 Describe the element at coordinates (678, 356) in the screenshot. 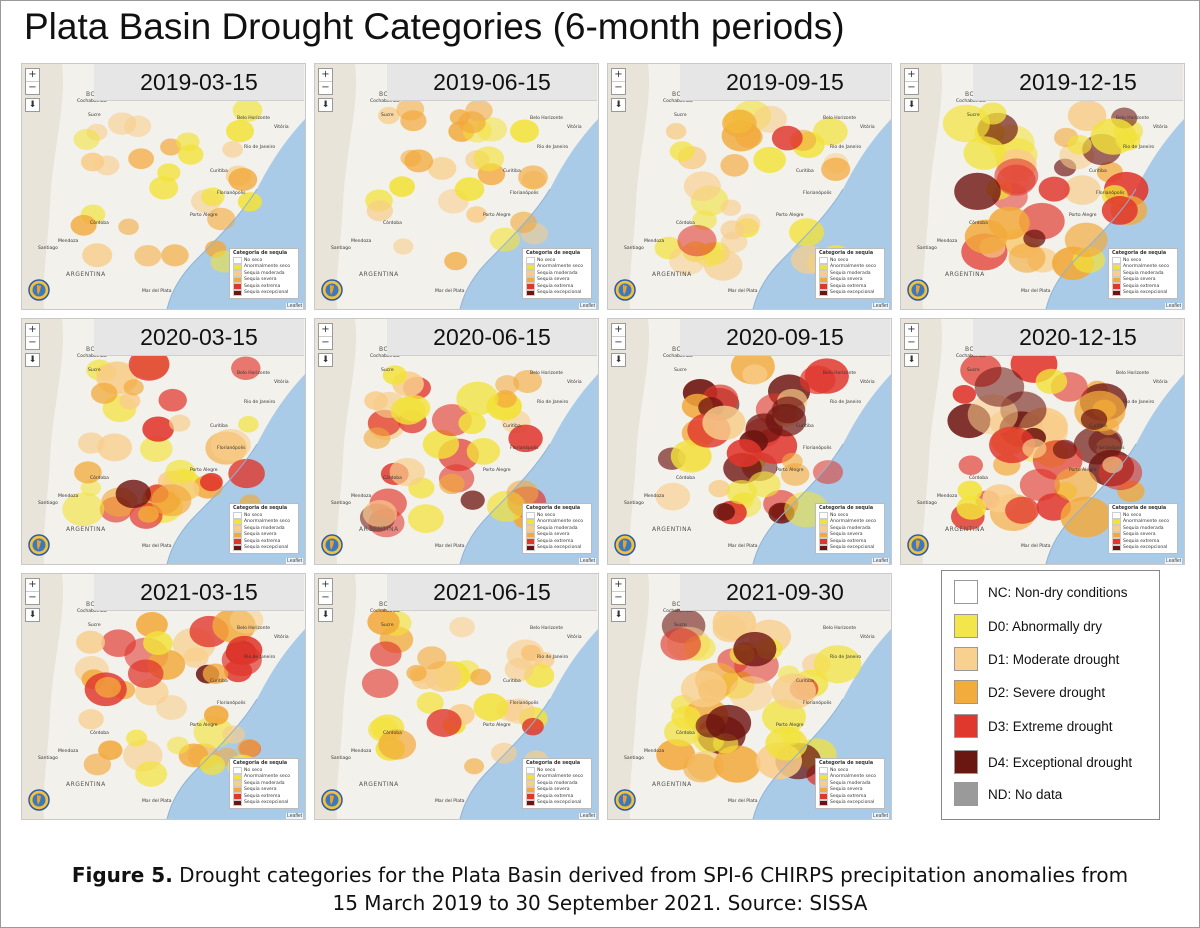

I see `svg-text: Cochabamba` at that location.